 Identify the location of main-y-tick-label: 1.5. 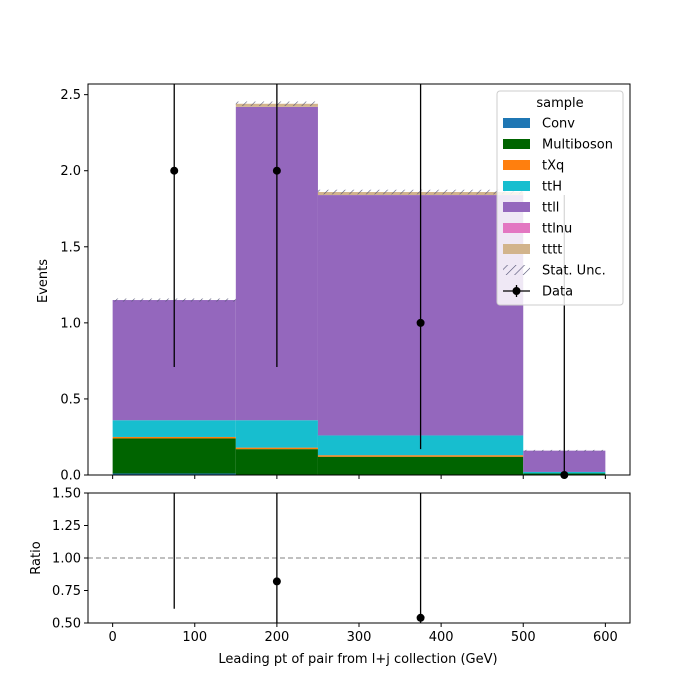
(70, 247).